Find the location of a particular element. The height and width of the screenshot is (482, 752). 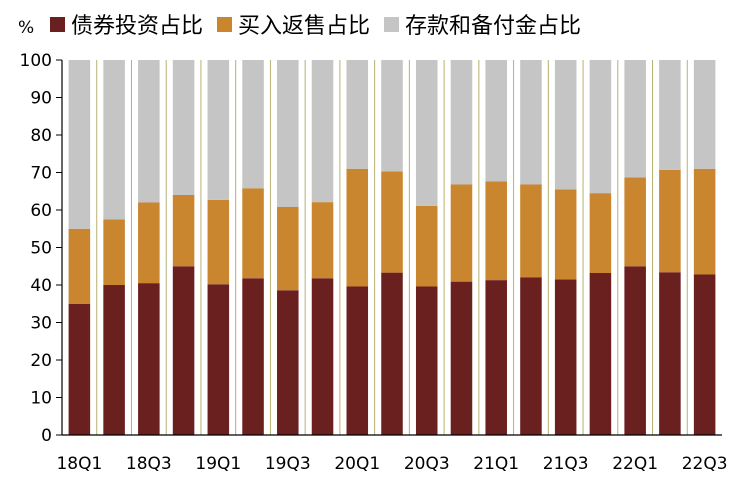

y-tick-label: 60 is located at coordinates (41, 211).